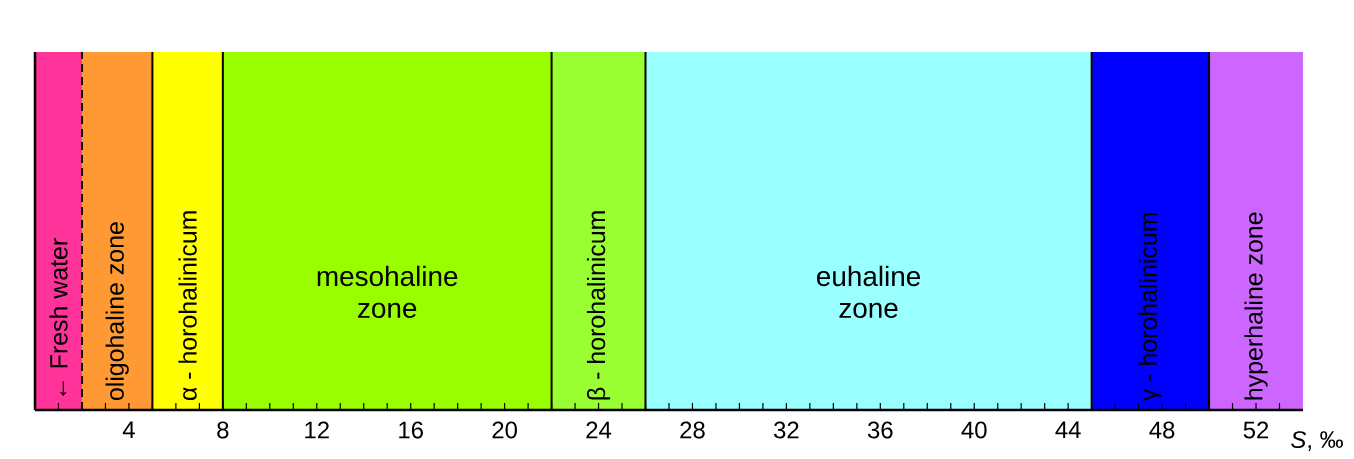 Image resolution: width=1354 pixels, height=459 pixels. What do you see at coordinates (974, 430) in the screenshot?
I see `x-tick-label: 40` at bounding box center [974, 430].